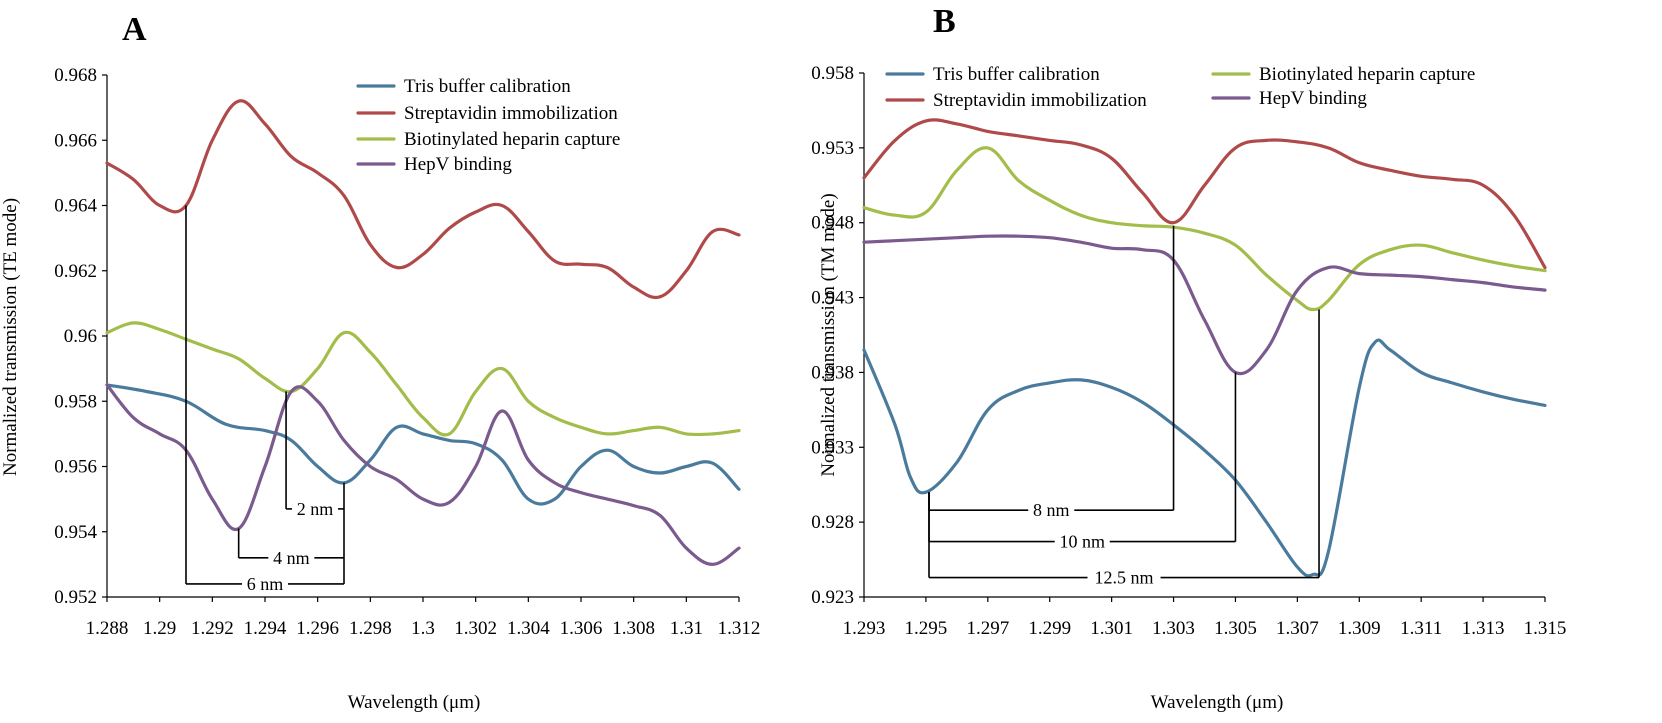  I want to click on x-tick-label: 1.302, so click(475, 628).